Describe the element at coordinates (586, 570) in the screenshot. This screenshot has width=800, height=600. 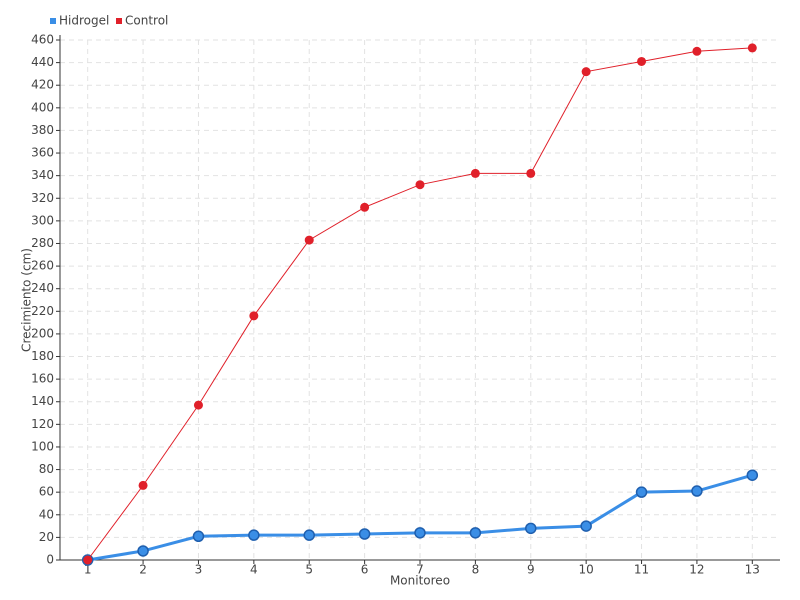
I see `x-tick-label: 10` at that location.